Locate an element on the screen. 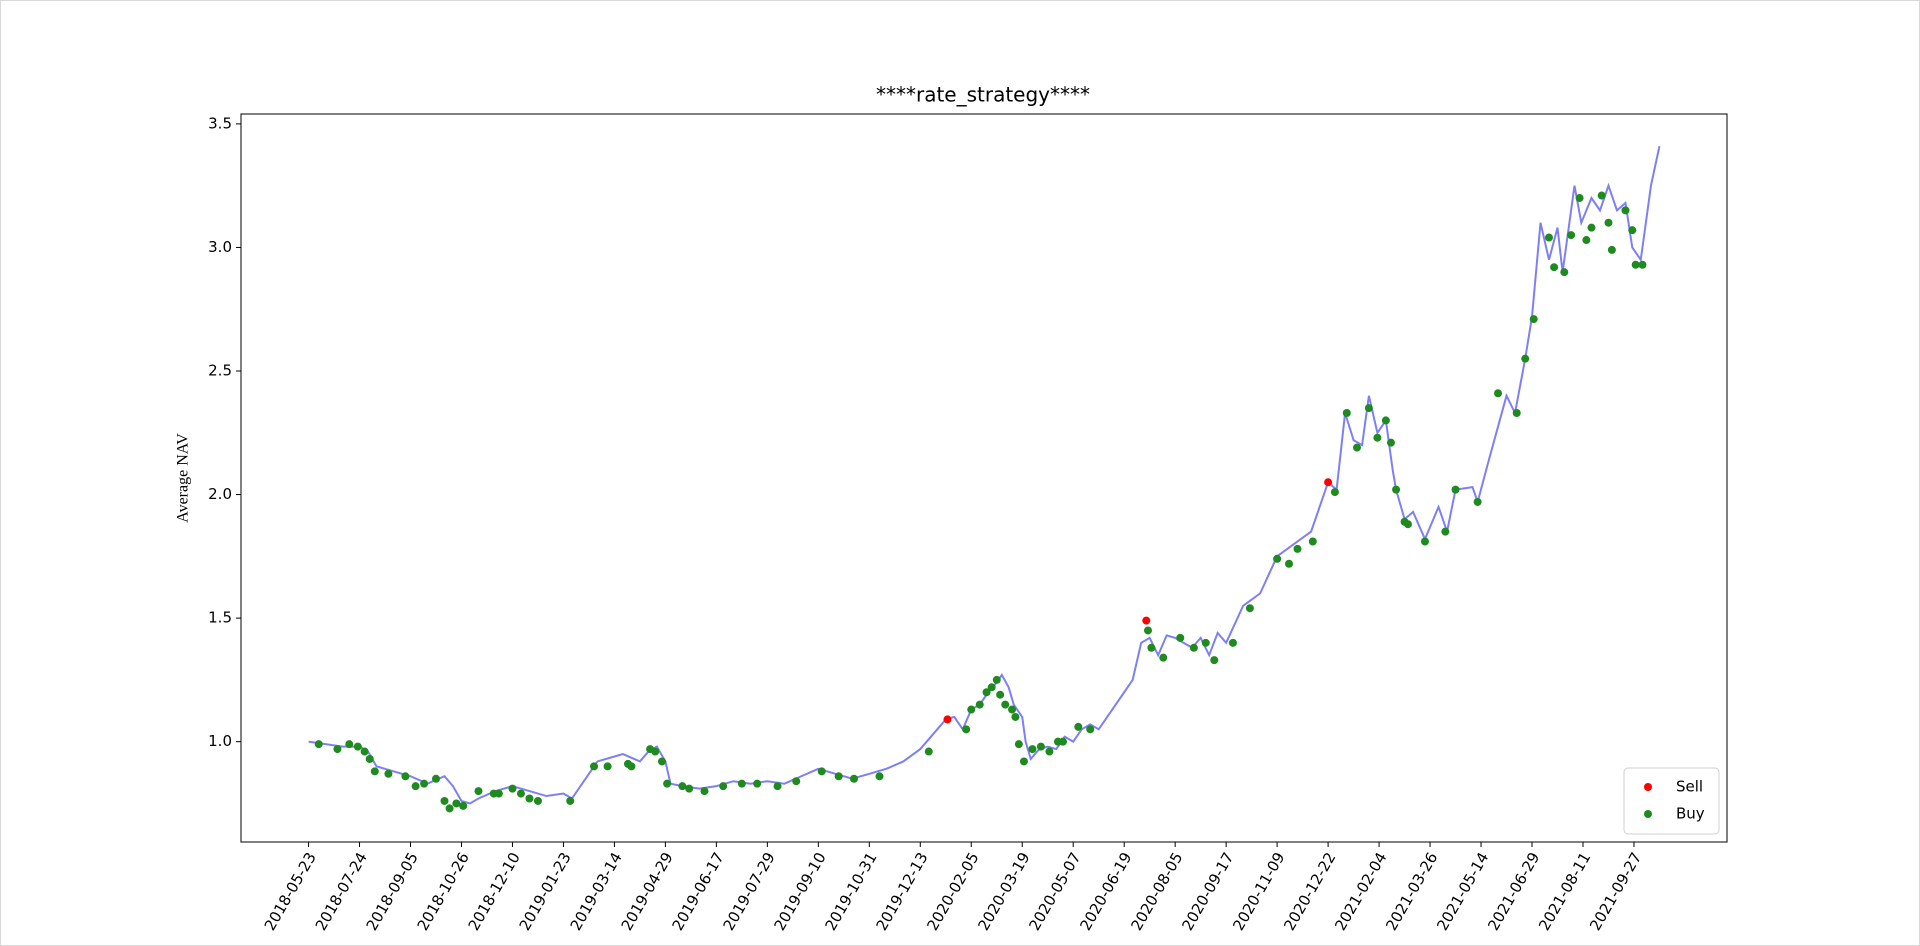  x-tick-label: 2019-03-14 is located at coordinates (596, 891).